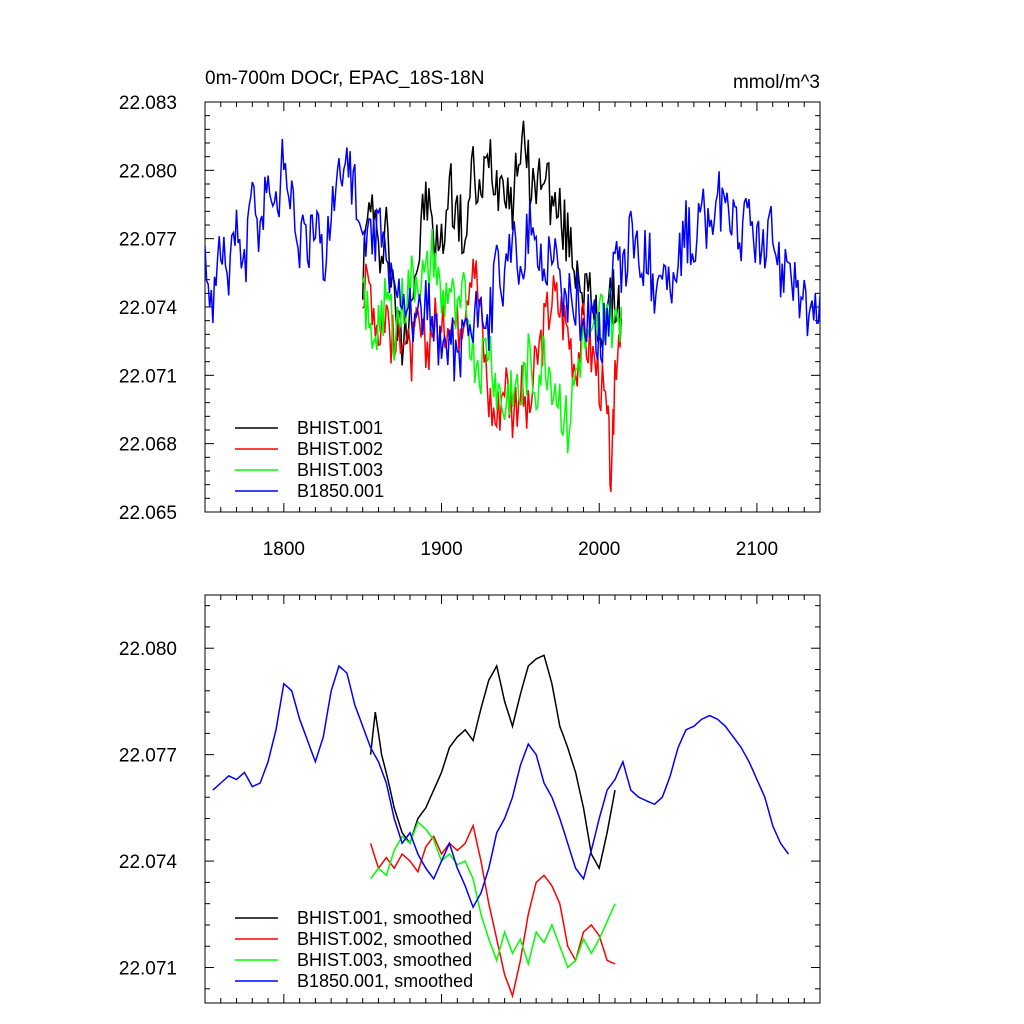  What do you see at coordinates (148, 513) in the screenshot?
I see `y-tick-label: 22.065` at bounding box center [148, 513].